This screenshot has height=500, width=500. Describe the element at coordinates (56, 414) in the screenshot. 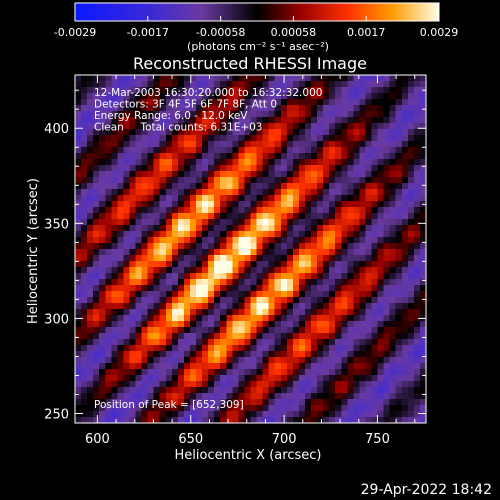

I see `y-tick-label: 250` at that location.